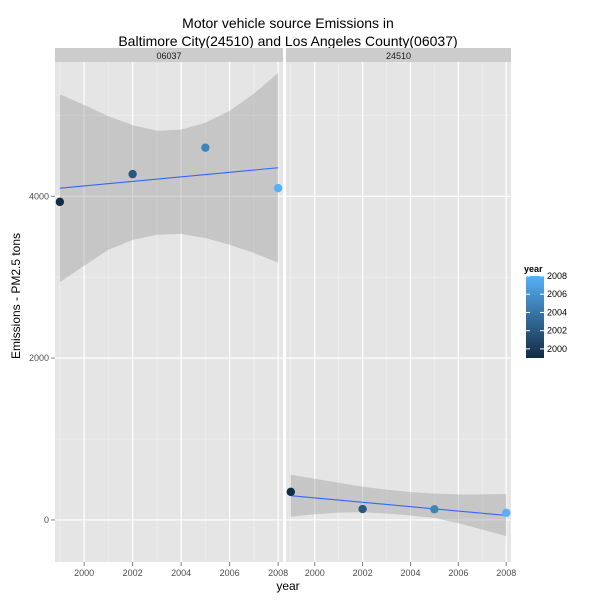  I want to click on y-tick-label: 2000, so click(39, 358).